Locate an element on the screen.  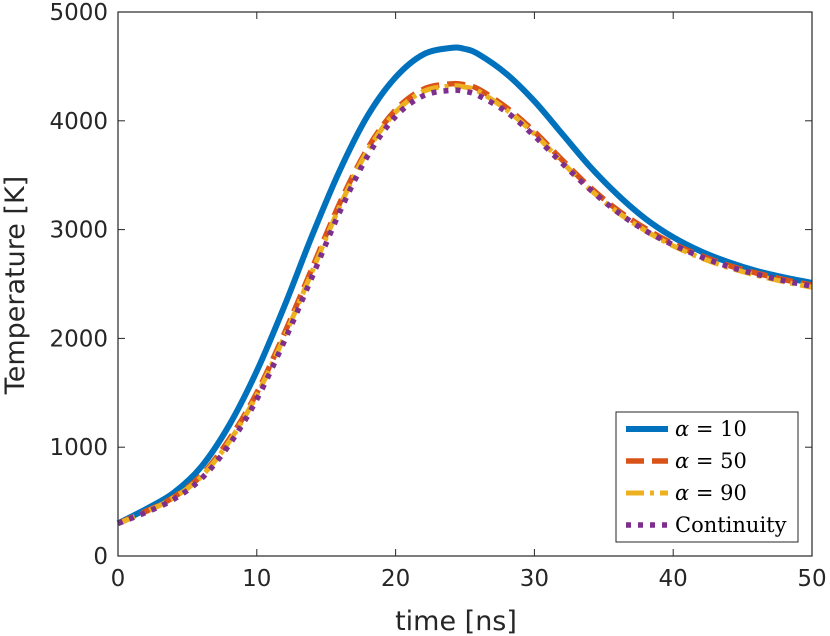
y-tick-label: 4000 is located at coordinates (78, 122).